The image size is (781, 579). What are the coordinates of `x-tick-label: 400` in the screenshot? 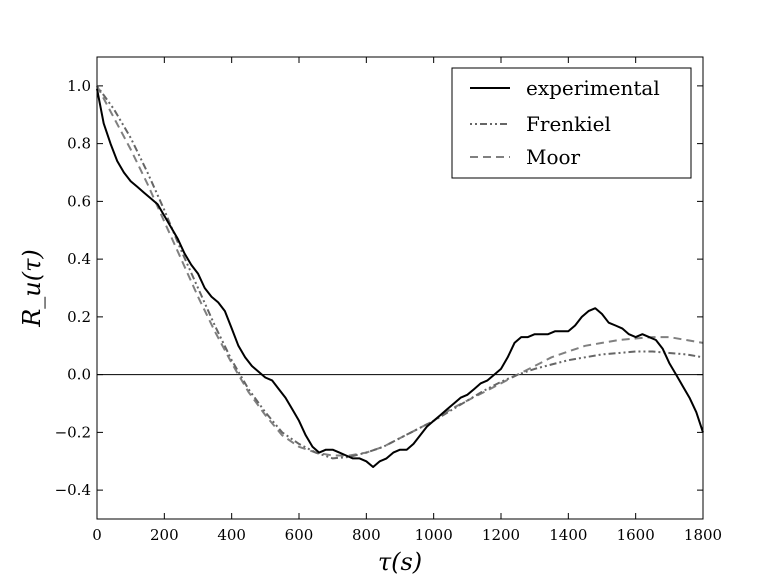 It's located at (231, 535).